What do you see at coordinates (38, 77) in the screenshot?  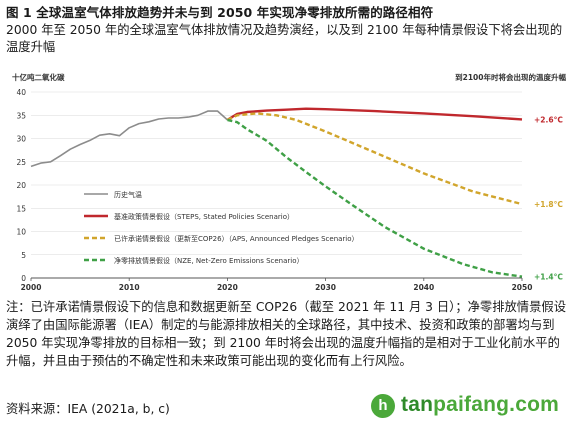 I see `y-axis-label: 十亿吨二氧化碳` at bounding box center [38, 77].